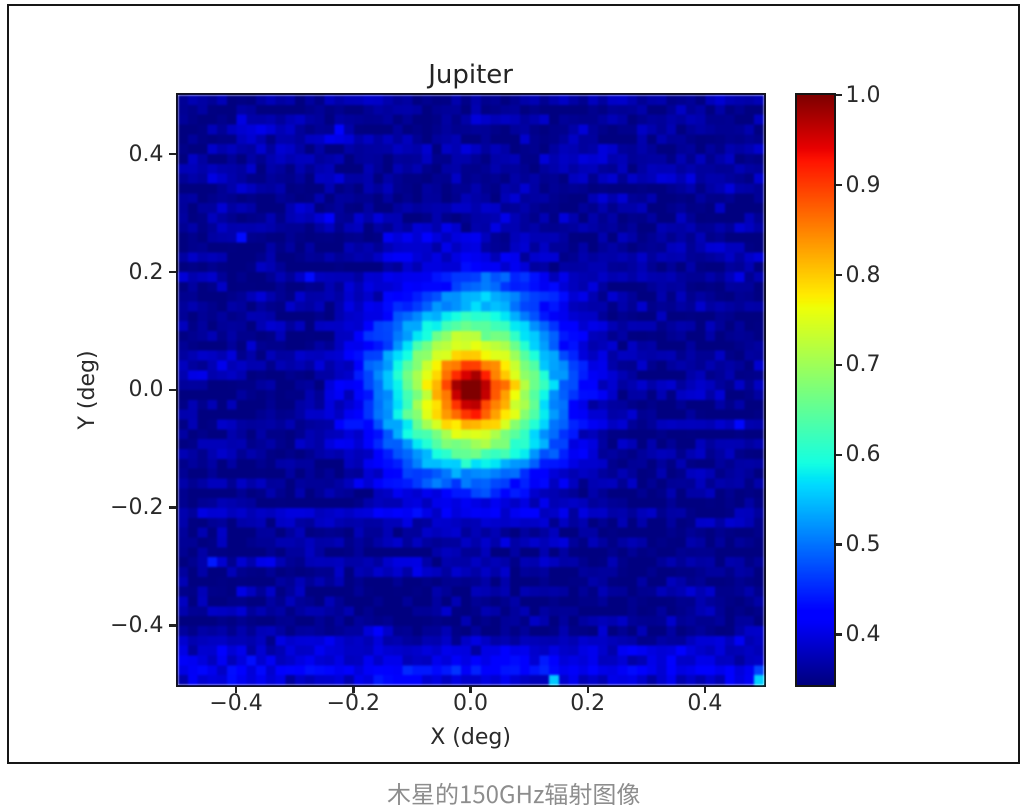 This screenshot has height=812, width=1027. I want to click on x-axis-tick-label: 0.4, so click(705, 704).